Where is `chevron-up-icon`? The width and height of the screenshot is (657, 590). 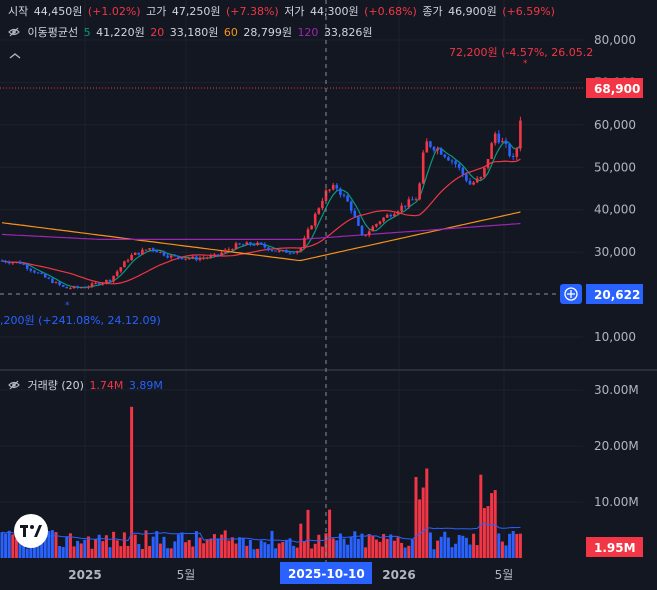
chevron-up-icon is located at coordinates (15, 56).